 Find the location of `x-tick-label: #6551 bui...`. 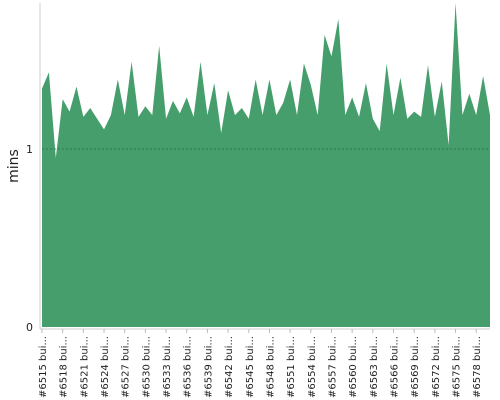

x-tick-label: #6551 bui... is located at coordinates (291, 367).